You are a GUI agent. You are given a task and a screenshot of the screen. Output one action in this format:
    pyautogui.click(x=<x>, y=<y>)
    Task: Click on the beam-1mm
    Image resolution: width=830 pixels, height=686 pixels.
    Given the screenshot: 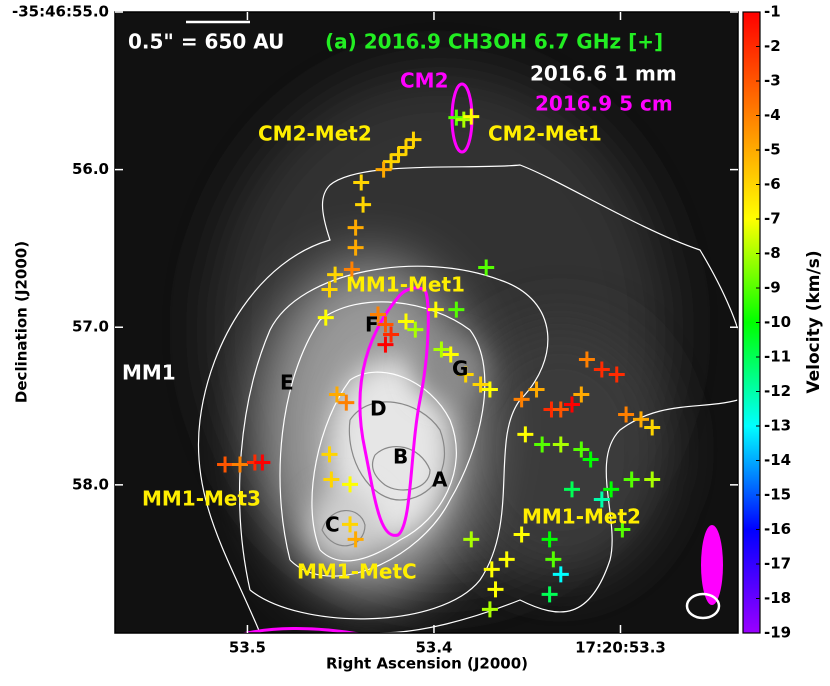 What is the action you would take?
    pyautogui.click(x=703, y=606)
    